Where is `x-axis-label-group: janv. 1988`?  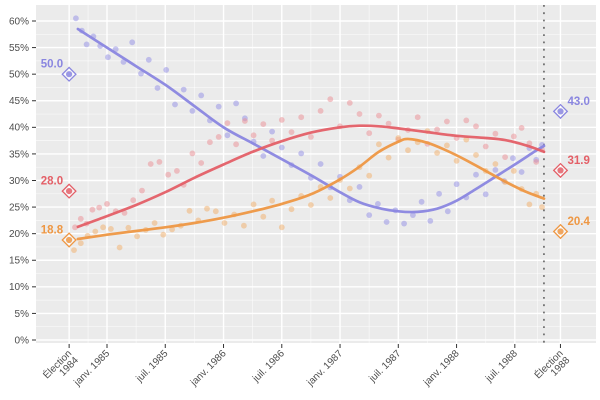 x-axis-label-group: janv. 1988 is located at coordinates (441, 368).